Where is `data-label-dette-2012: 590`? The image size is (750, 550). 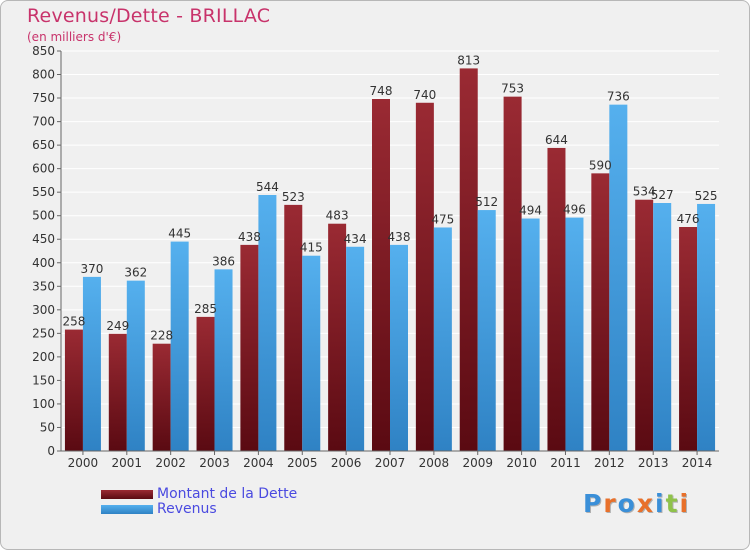
data-label-dette-2012: 590 is located at coordinates (600, 165).